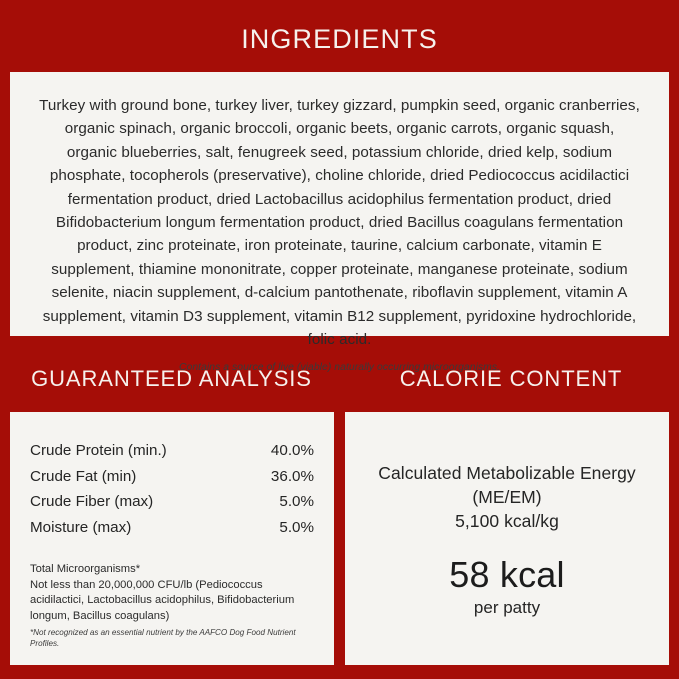 This screenshot has height=679, width=679. I want to click on table-row: Crude Protein (min.) 40.0%, so click(172, 451).